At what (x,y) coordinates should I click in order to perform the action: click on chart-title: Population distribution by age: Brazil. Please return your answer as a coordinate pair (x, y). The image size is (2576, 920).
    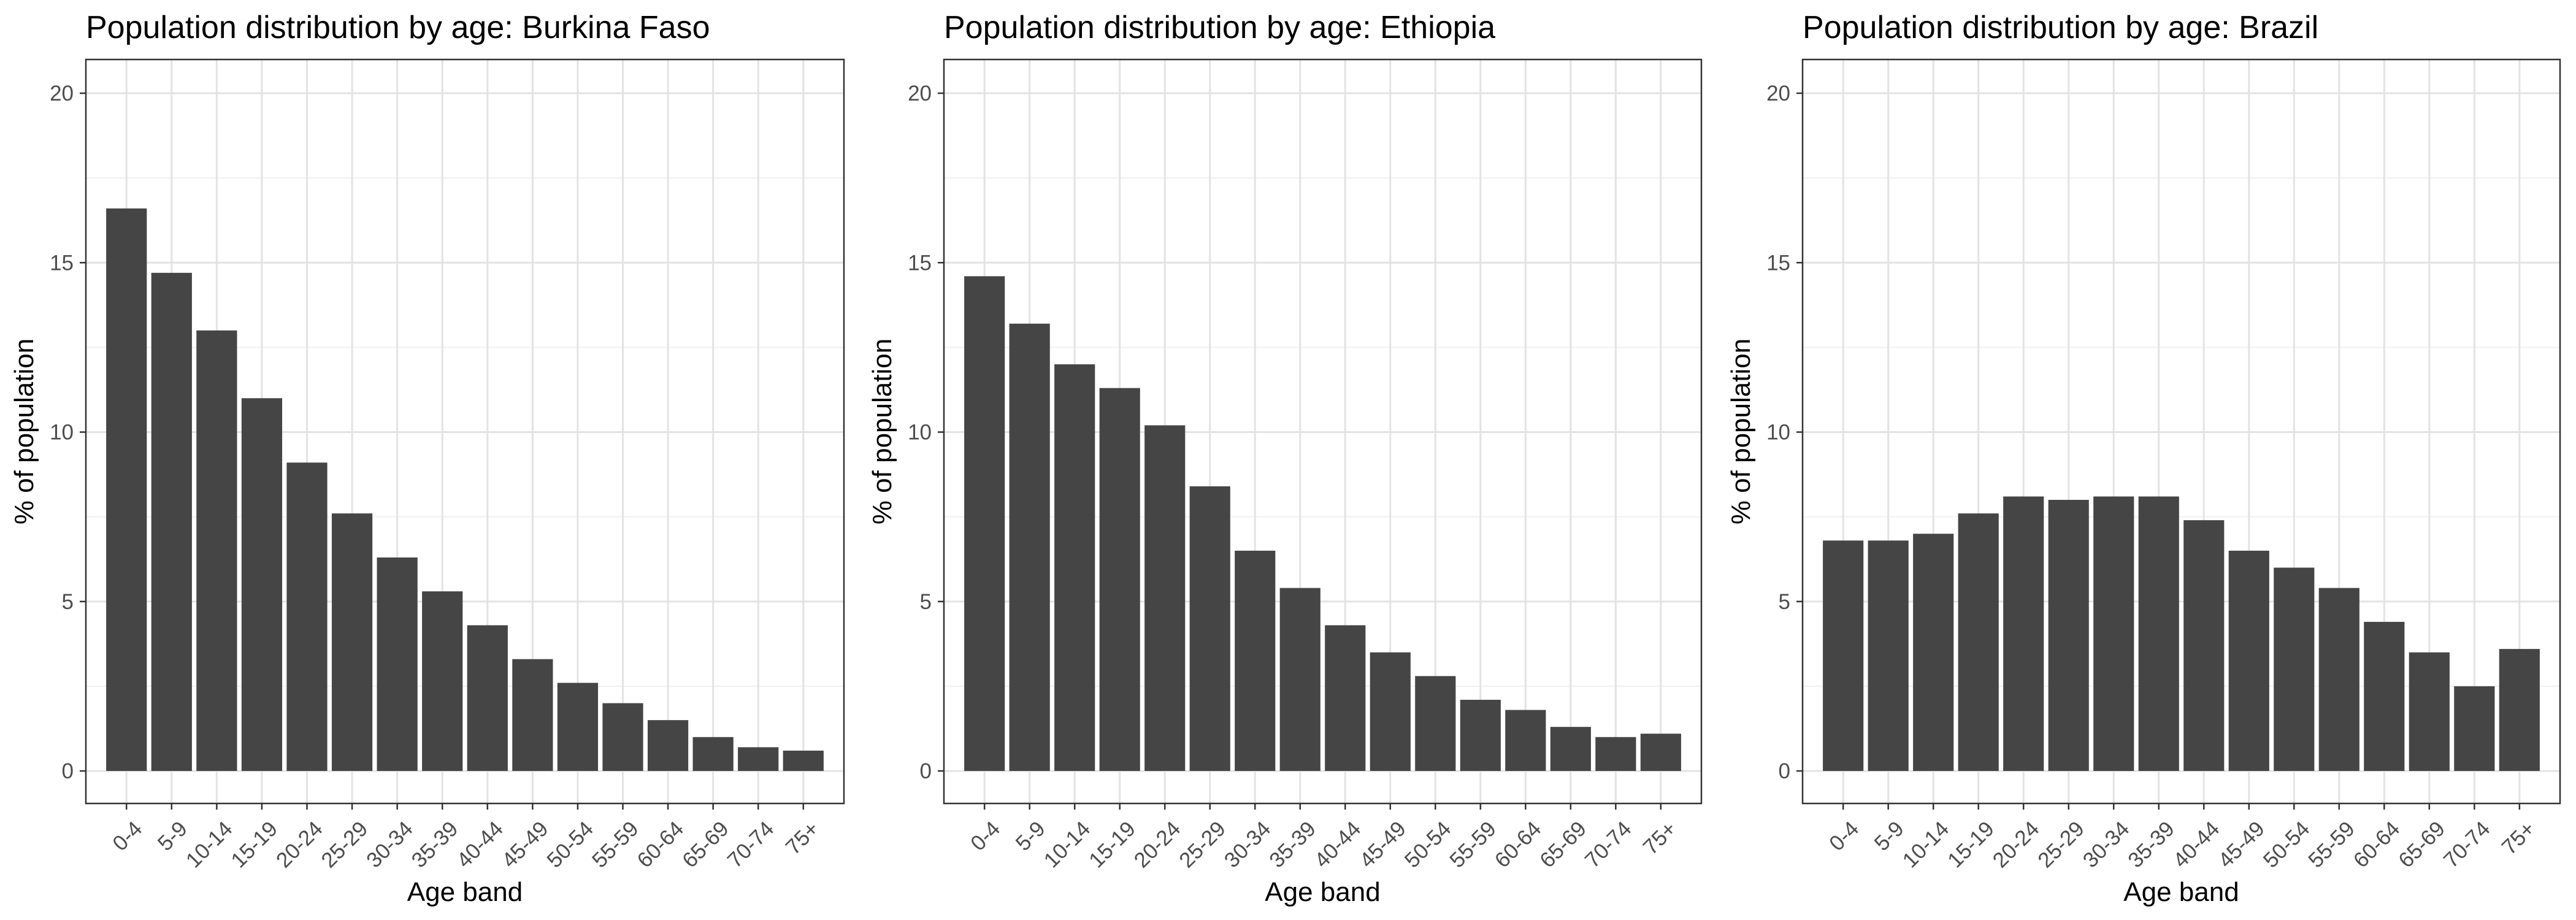
    Looking at the image, I should click on (2060, 27).